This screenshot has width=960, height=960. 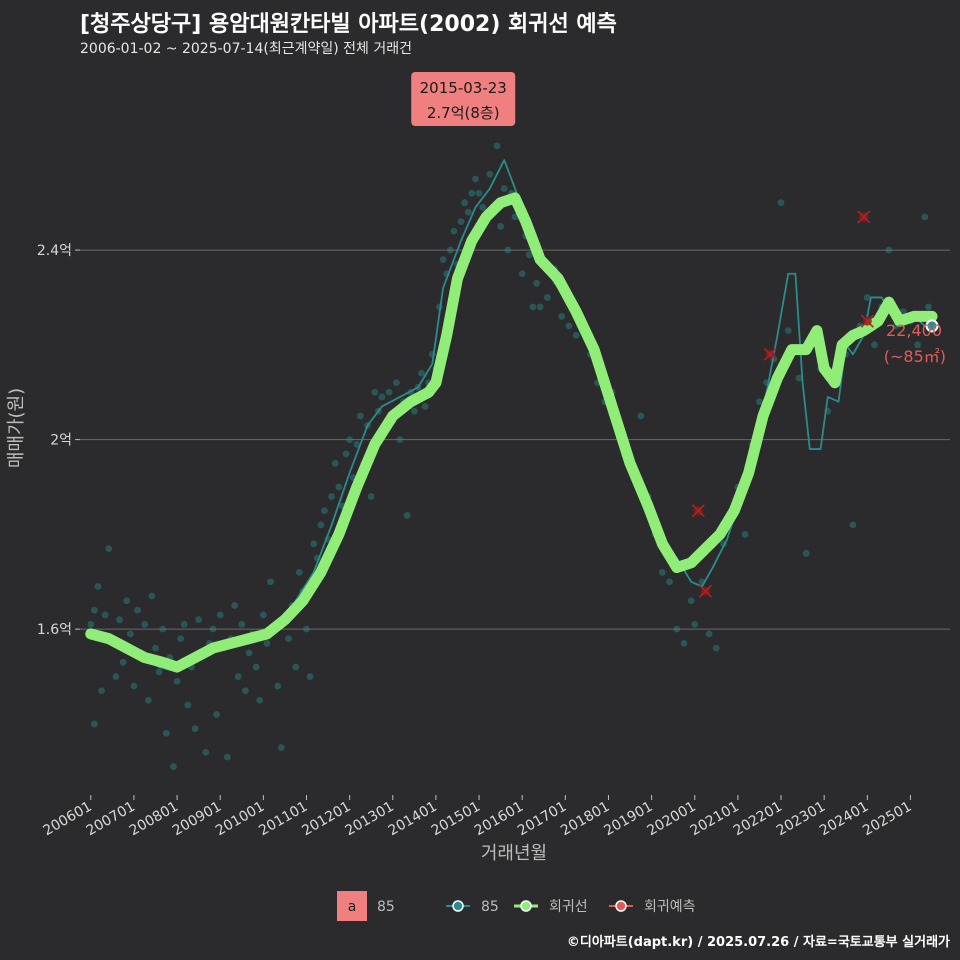 I want to click on chart-subtitle: 2006-01-02 ~ 2025-07-14(최근계약일) 전체 거래건, so click(x=246, y=49).